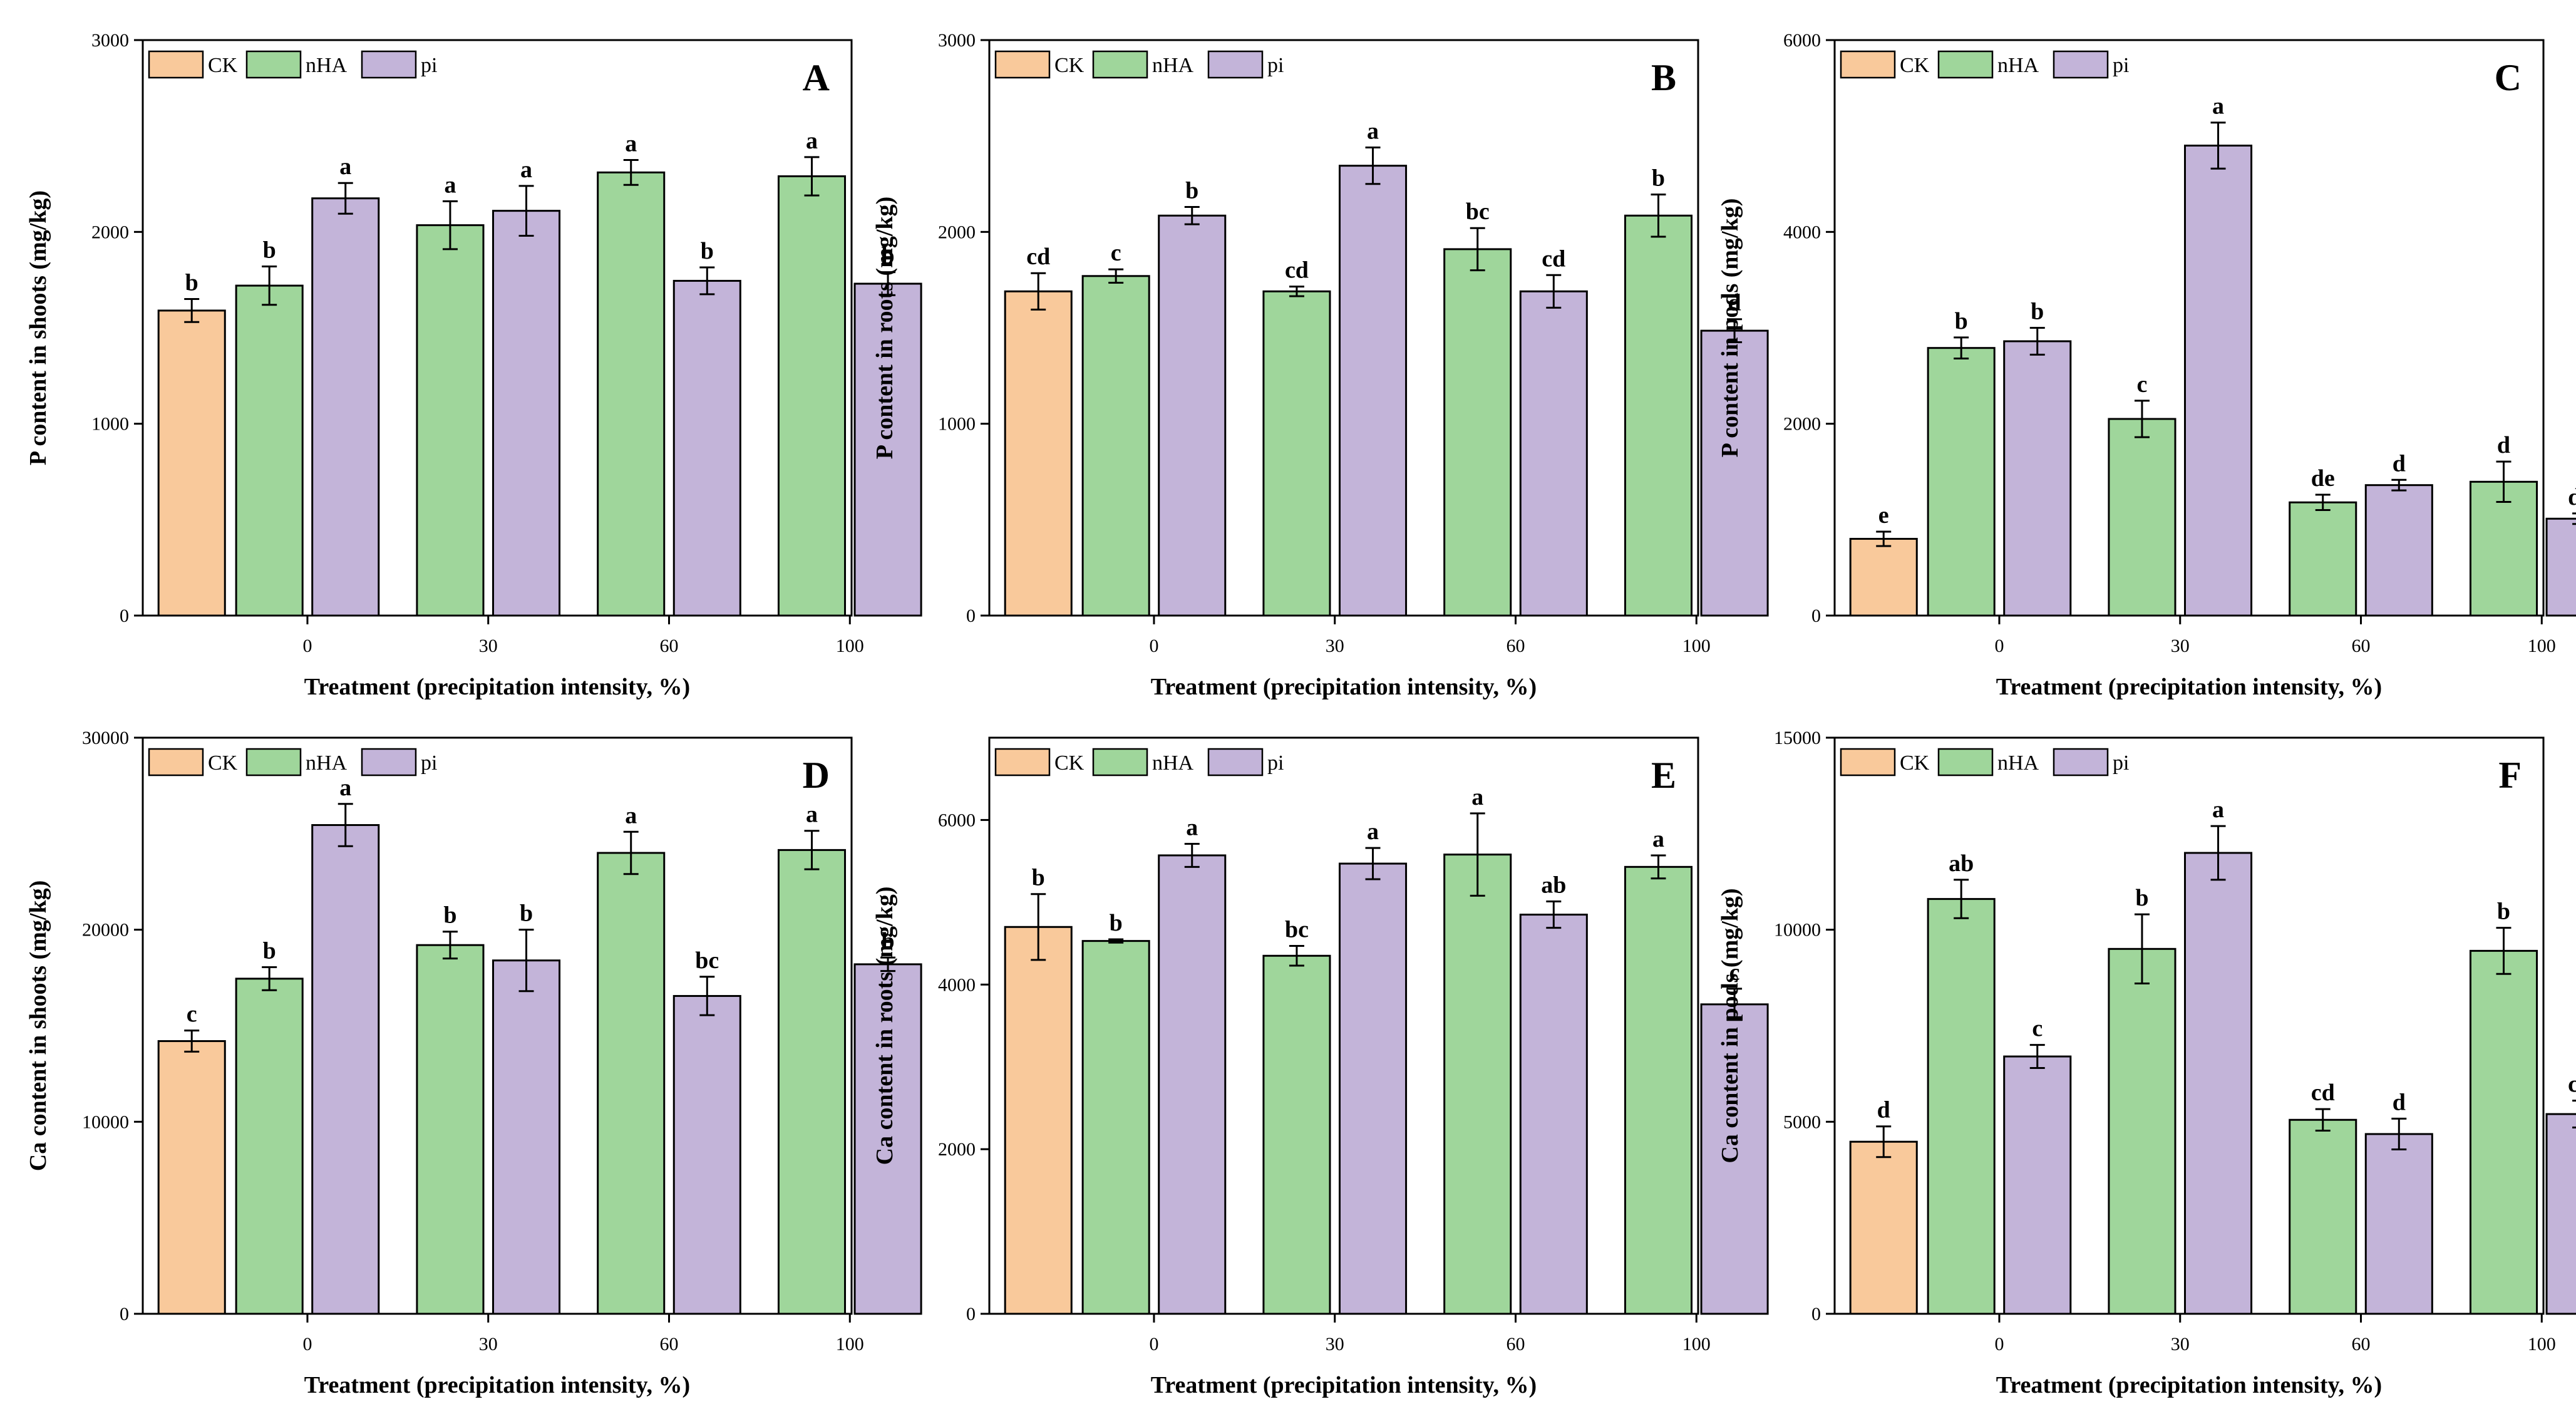 This screenshot has width=2576, height=1419. Describe the element at coordinates (2141, 898) in the screenshot. I see `nha-30-significance-letter: b` at that location.